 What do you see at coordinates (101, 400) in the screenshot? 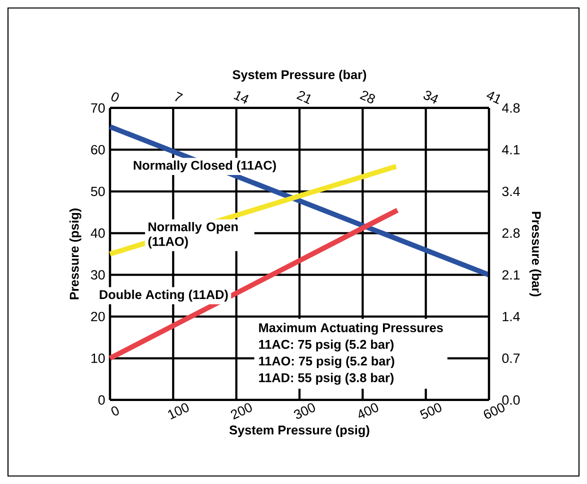
I see `y-tick-label: 0` at bounding box center [101, 400].